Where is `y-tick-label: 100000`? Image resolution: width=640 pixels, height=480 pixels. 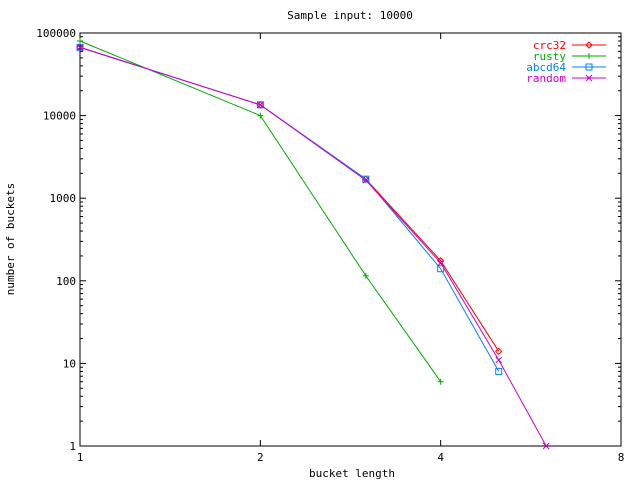
y-tick-label: 100000 is located at coordinates (56, 33).